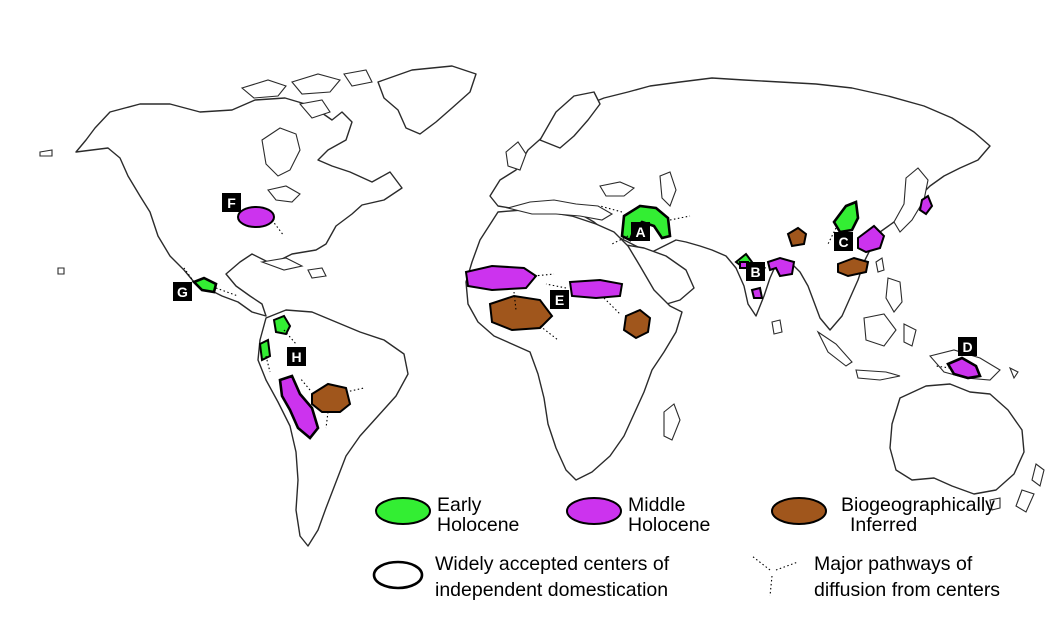 The height and width of the screenshot is (624, 1063). What do you see at coordinates (775, 576) in the screenshot?
I see `legend-pathways-swatch` at bounding box center [775, 576].